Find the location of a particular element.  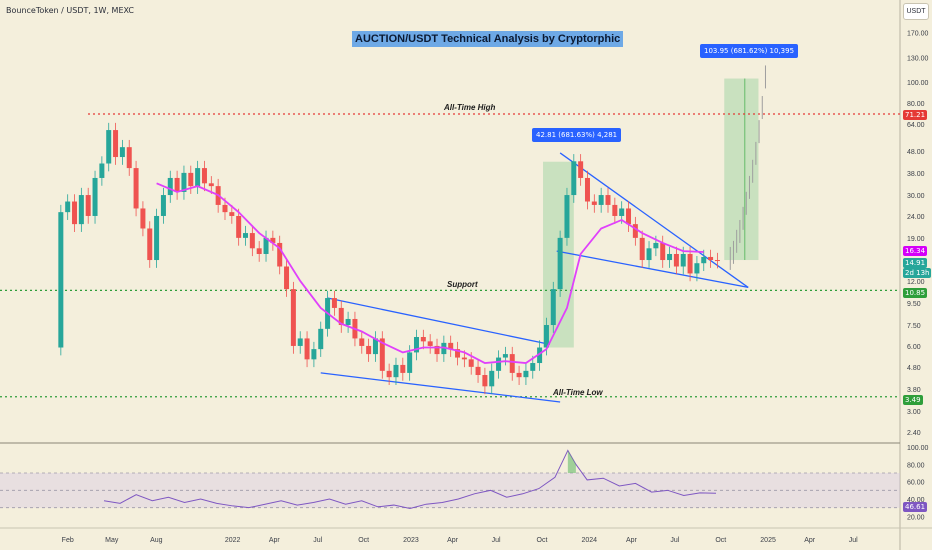

projection-box is located at coordinates (741, 169).